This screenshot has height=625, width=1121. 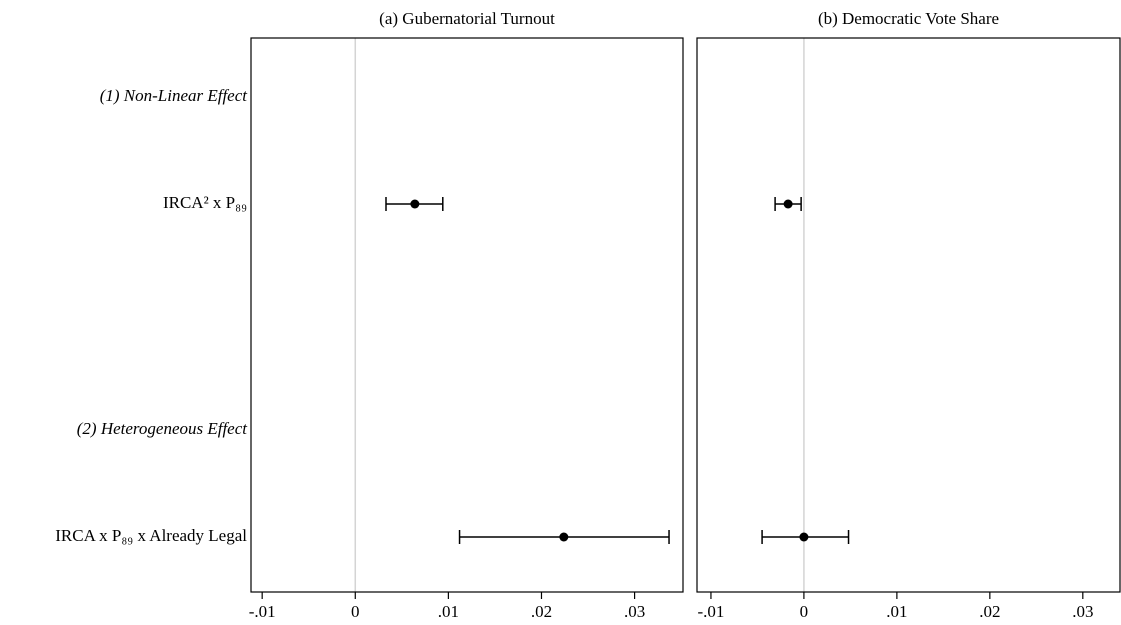 What do you see at coordinates (174, 95) in the screenshot?
I see `group-label: (1) Non-Linear Effect` at bounding box center [174, 95].